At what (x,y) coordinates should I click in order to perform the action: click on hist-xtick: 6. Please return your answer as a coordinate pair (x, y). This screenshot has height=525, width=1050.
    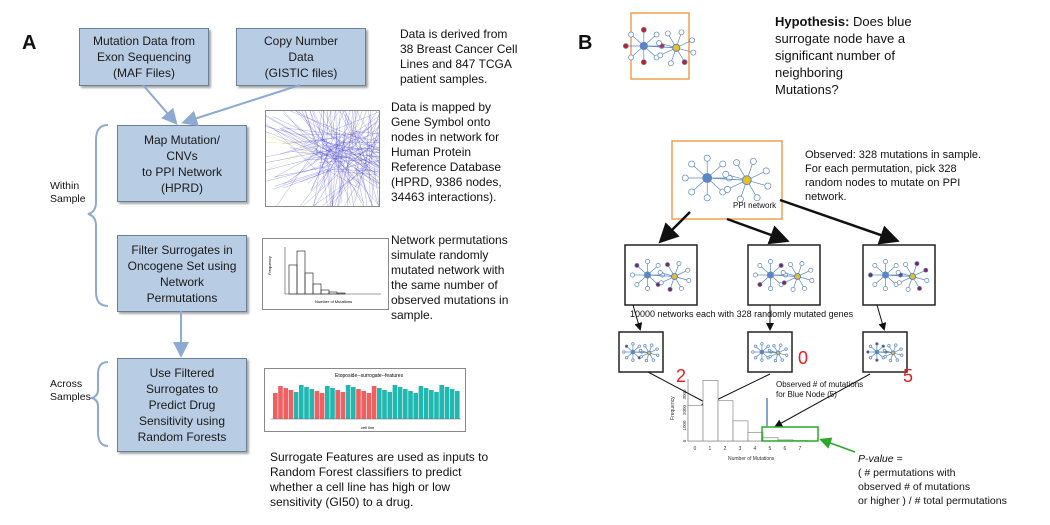
    Looking at the image, I should click on (785, 449).